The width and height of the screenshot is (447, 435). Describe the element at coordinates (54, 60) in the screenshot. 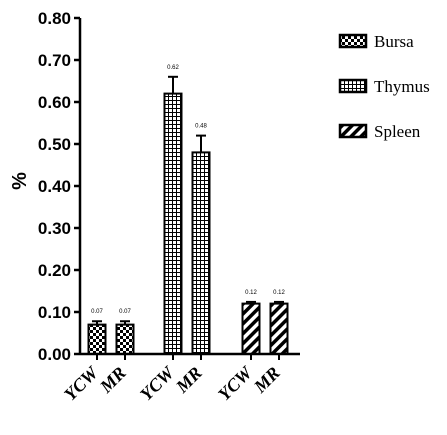

I see `y-tick-label: 0.70` at that location.